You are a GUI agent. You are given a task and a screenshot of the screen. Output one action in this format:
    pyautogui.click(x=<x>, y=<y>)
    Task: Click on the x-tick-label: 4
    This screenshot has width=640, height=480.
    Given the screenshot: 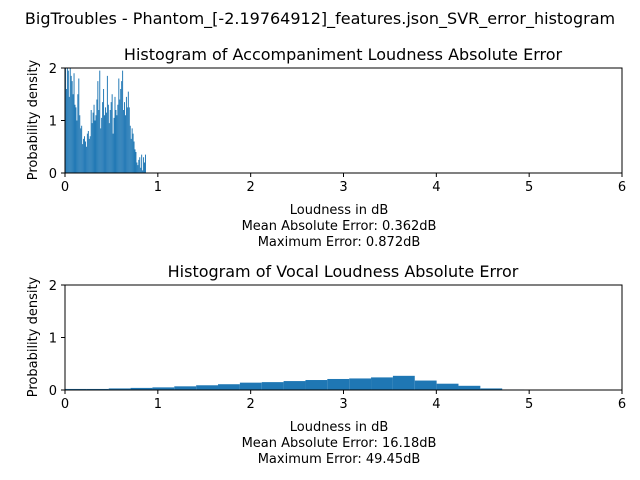 What is the action you would take?
    pyautogui.click(x=436, y=187)
    